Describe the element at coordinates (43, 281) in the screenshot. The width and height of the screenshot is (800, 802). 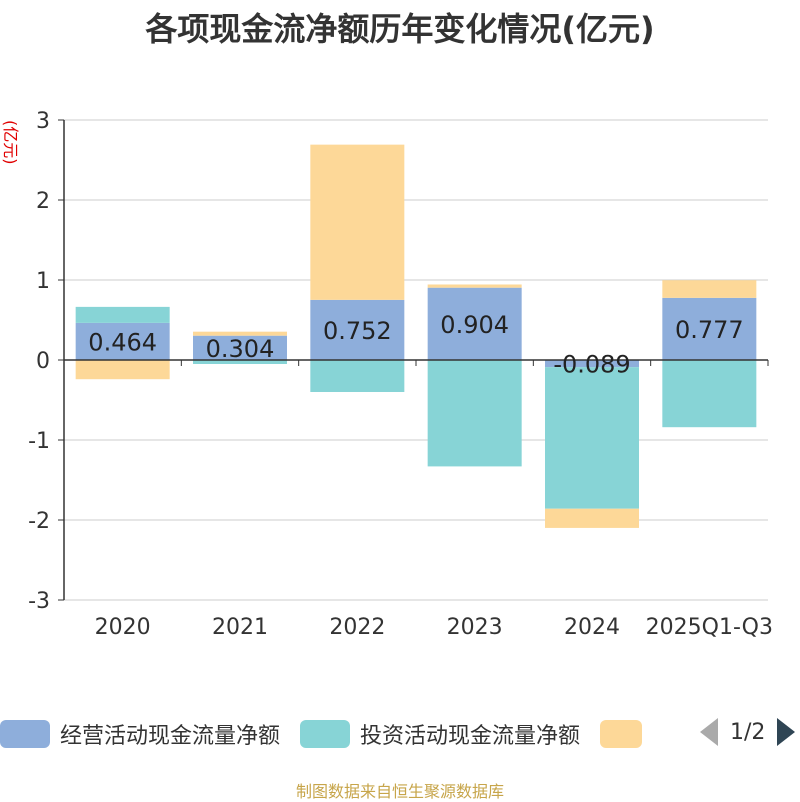
I see `y-tick-label: 1` at that location.